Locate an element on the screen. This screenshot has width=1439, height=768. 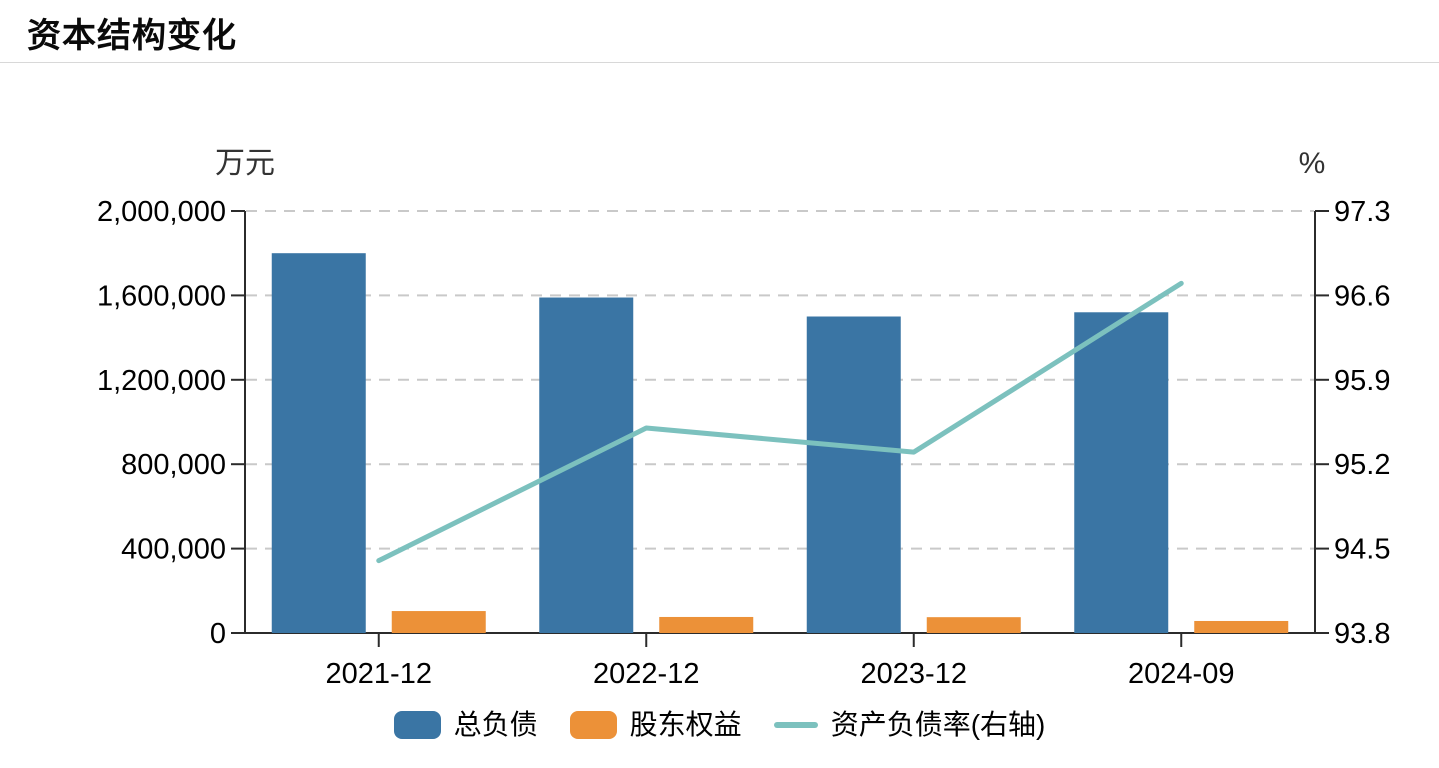
legend-item-total-liabilities: 总负债 is located at coordinates (465, 724).